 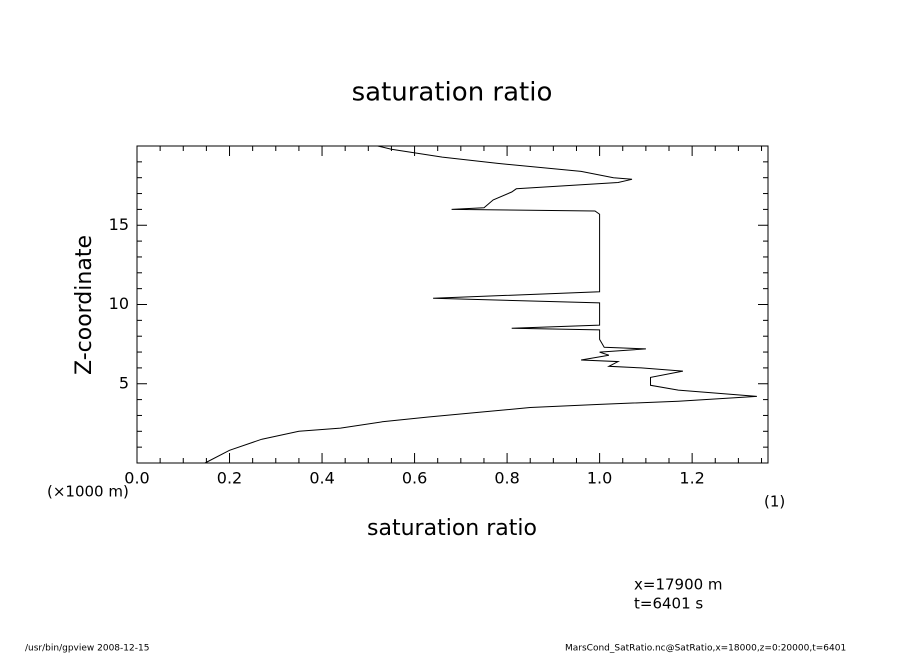 I want to click on x-unit: (1), so click(x=774, y=502).